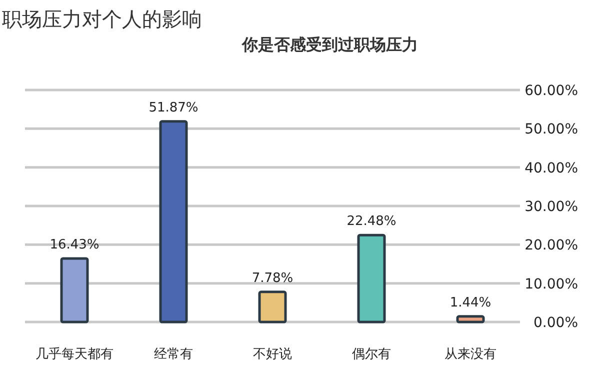 This screenshot has height=387, width=600. What do you see at coordinates (551, 246) in the screenshot?
I see `y-tick-label: 20.00%` at bounding box center [551, 246].